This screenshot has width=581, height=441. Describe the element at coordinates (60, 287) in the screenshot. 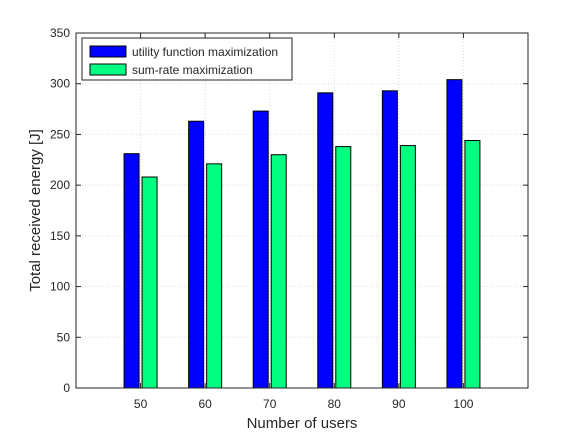

I see `y-tick-label: 100` at that location.